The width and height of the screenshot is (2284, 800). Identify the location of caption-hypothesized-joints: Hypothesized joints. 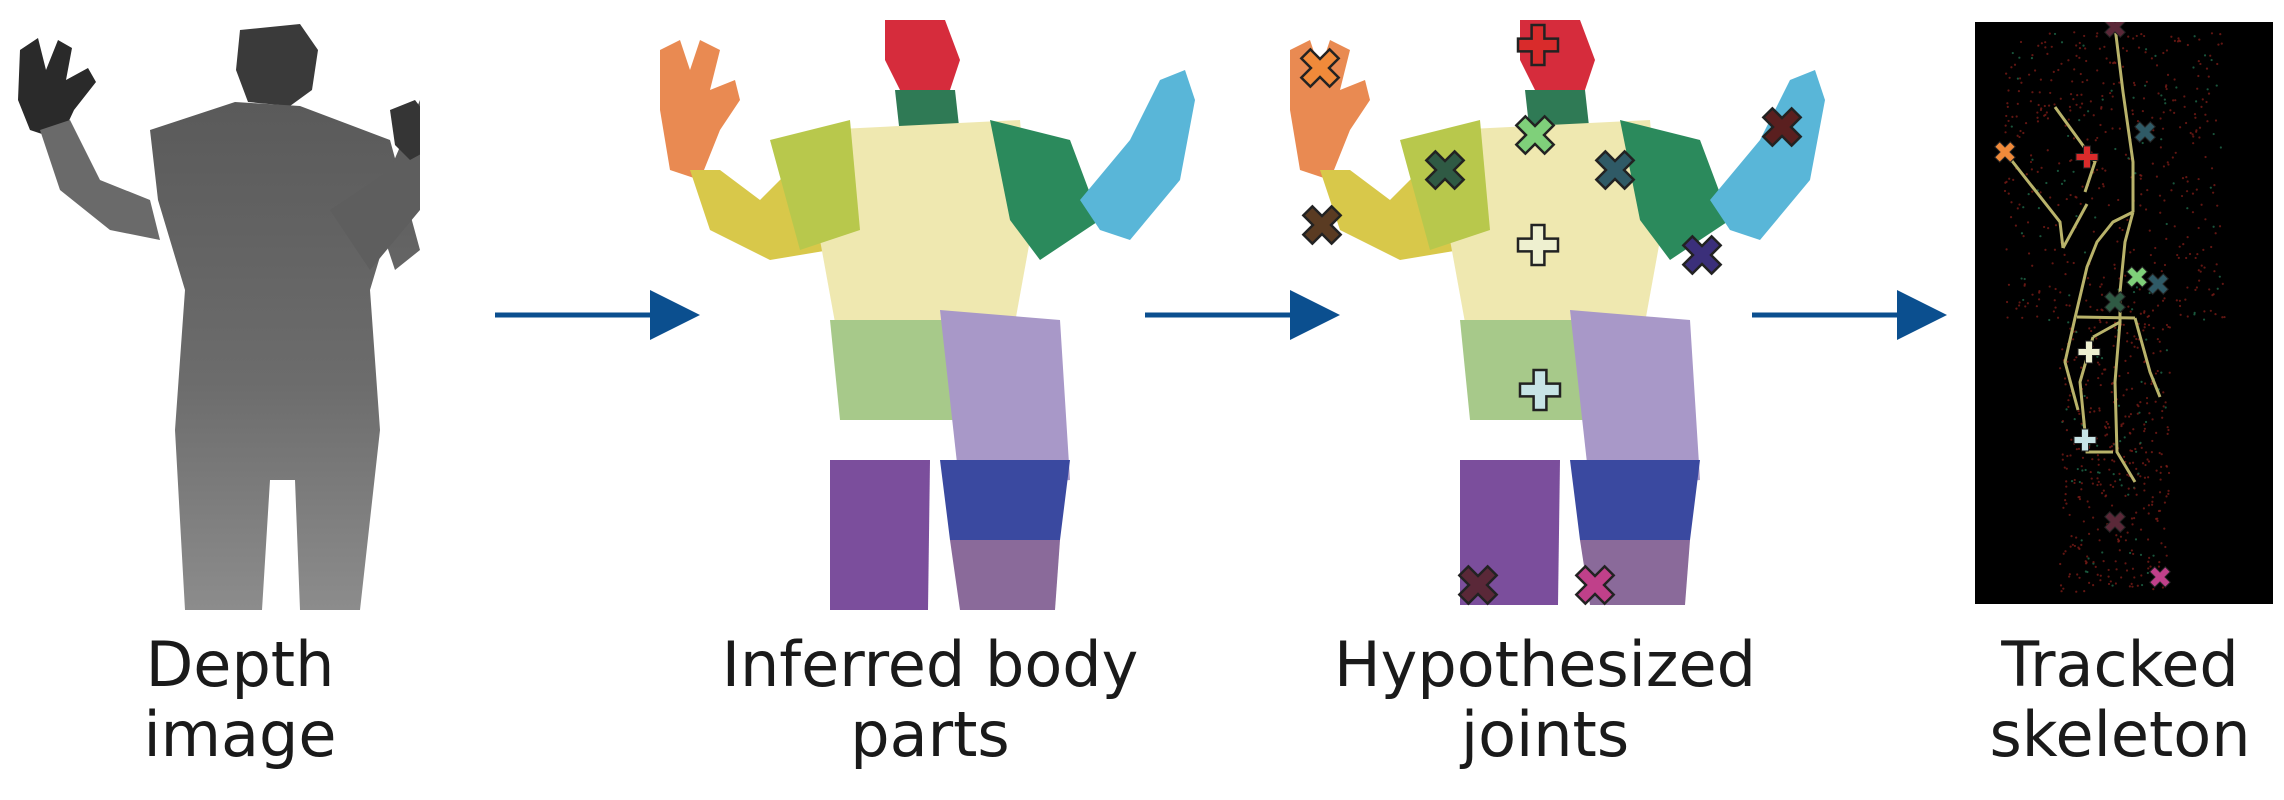
(1545, 700).